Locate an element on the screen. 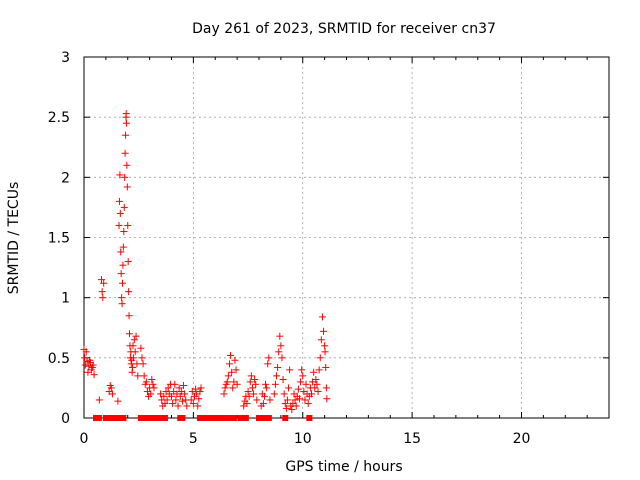 Image resolution: width=640 pixels, height=480 pixels. y-tick-label: 1 is located at coordinates (65, 299).